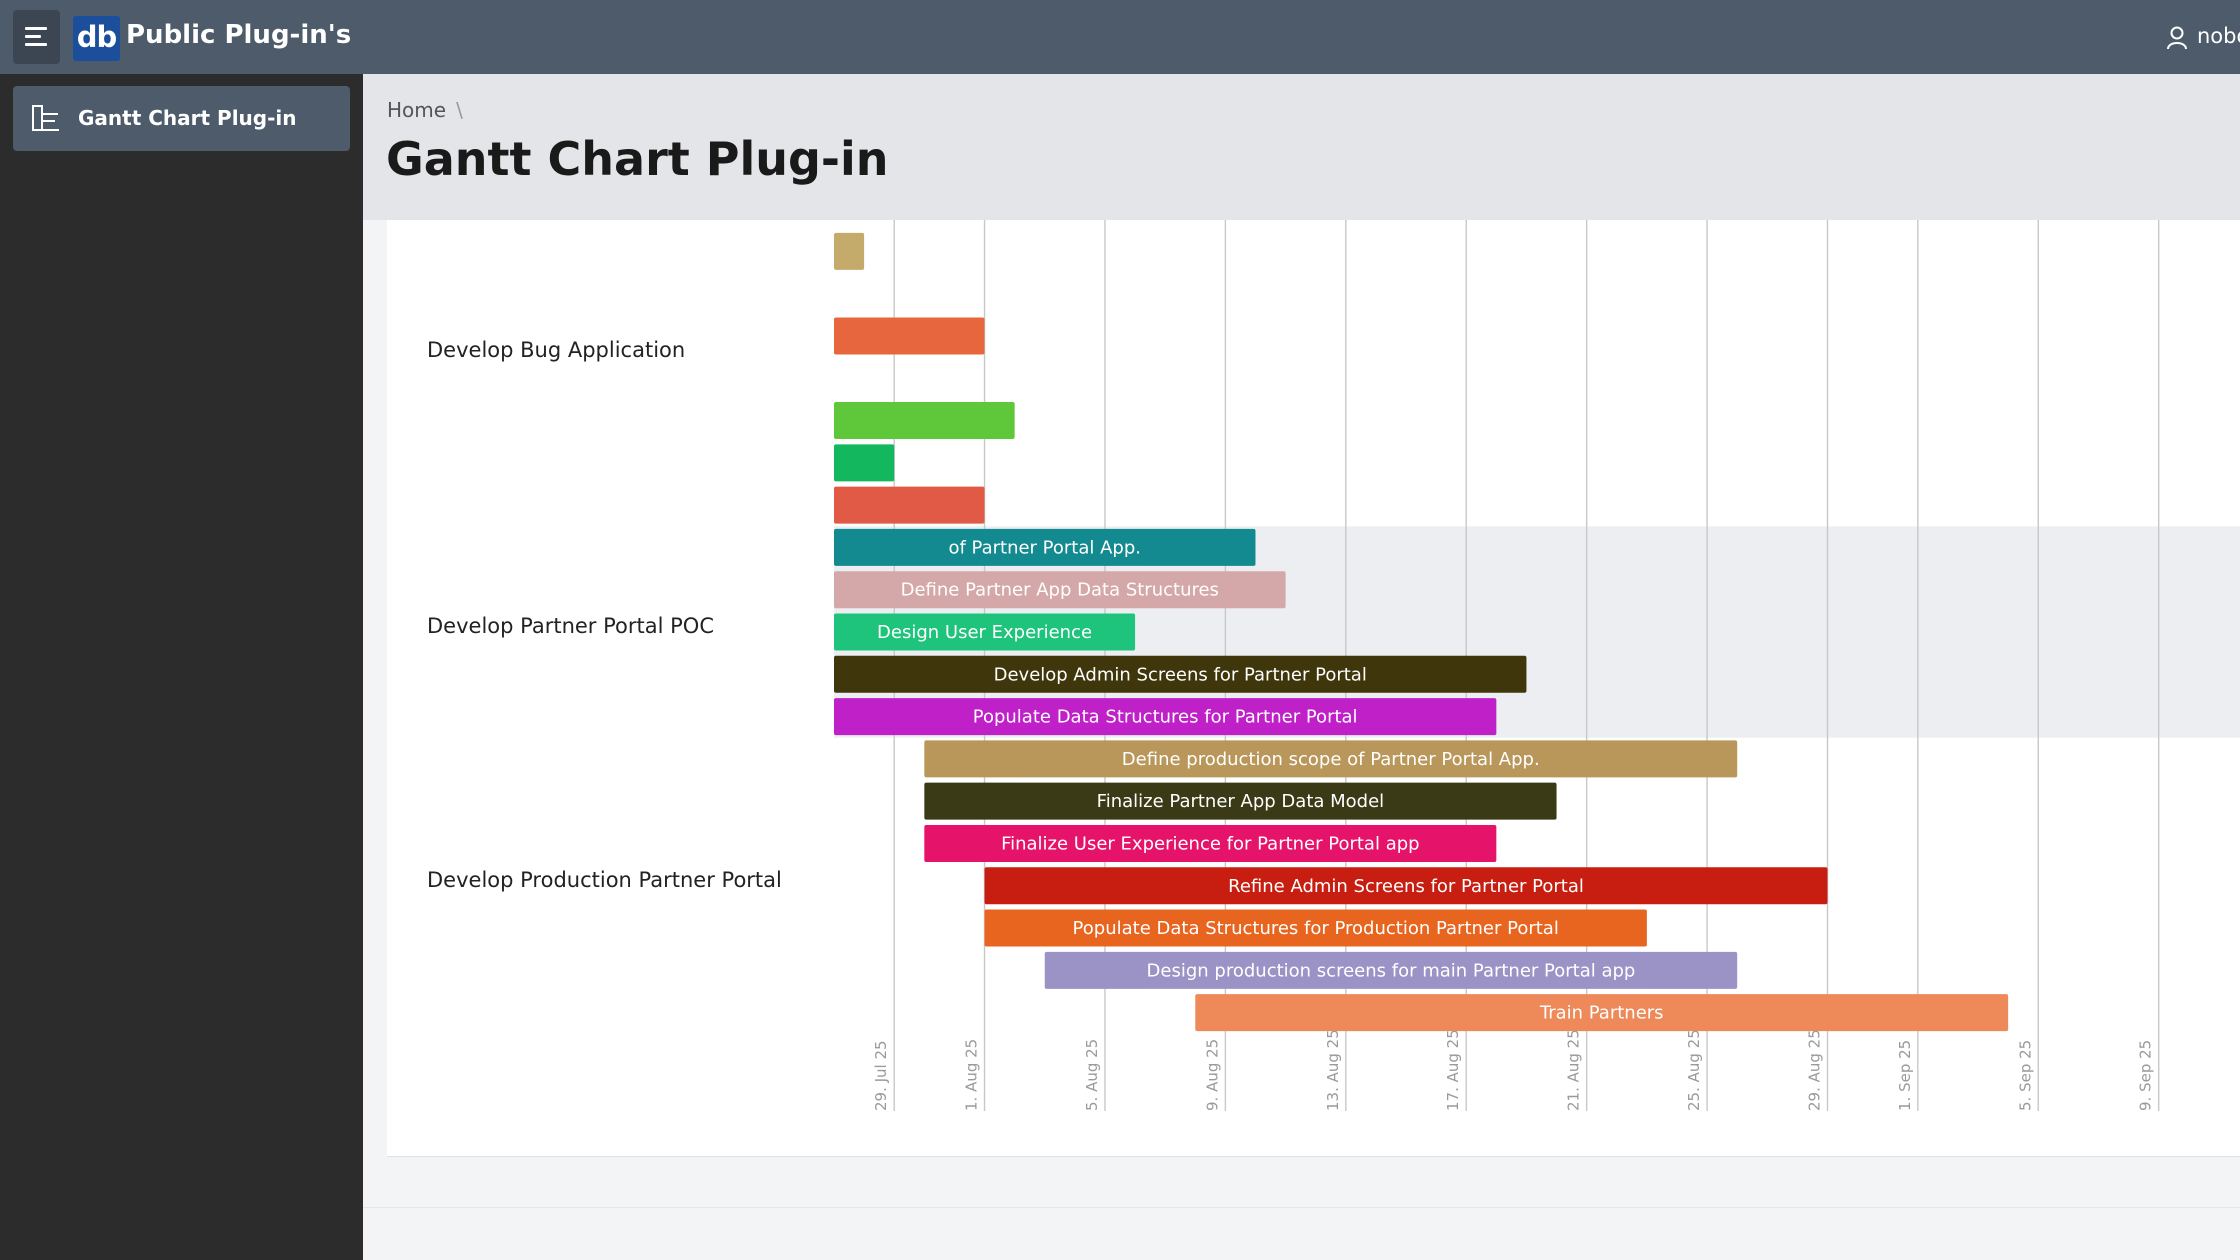 Image resolution: width=2240 pixels, height=1260 pixels. Describe the element at coordinates (1120, 37) in the screenshot. I see `header: db Public Plug-in's nobo` at that location.